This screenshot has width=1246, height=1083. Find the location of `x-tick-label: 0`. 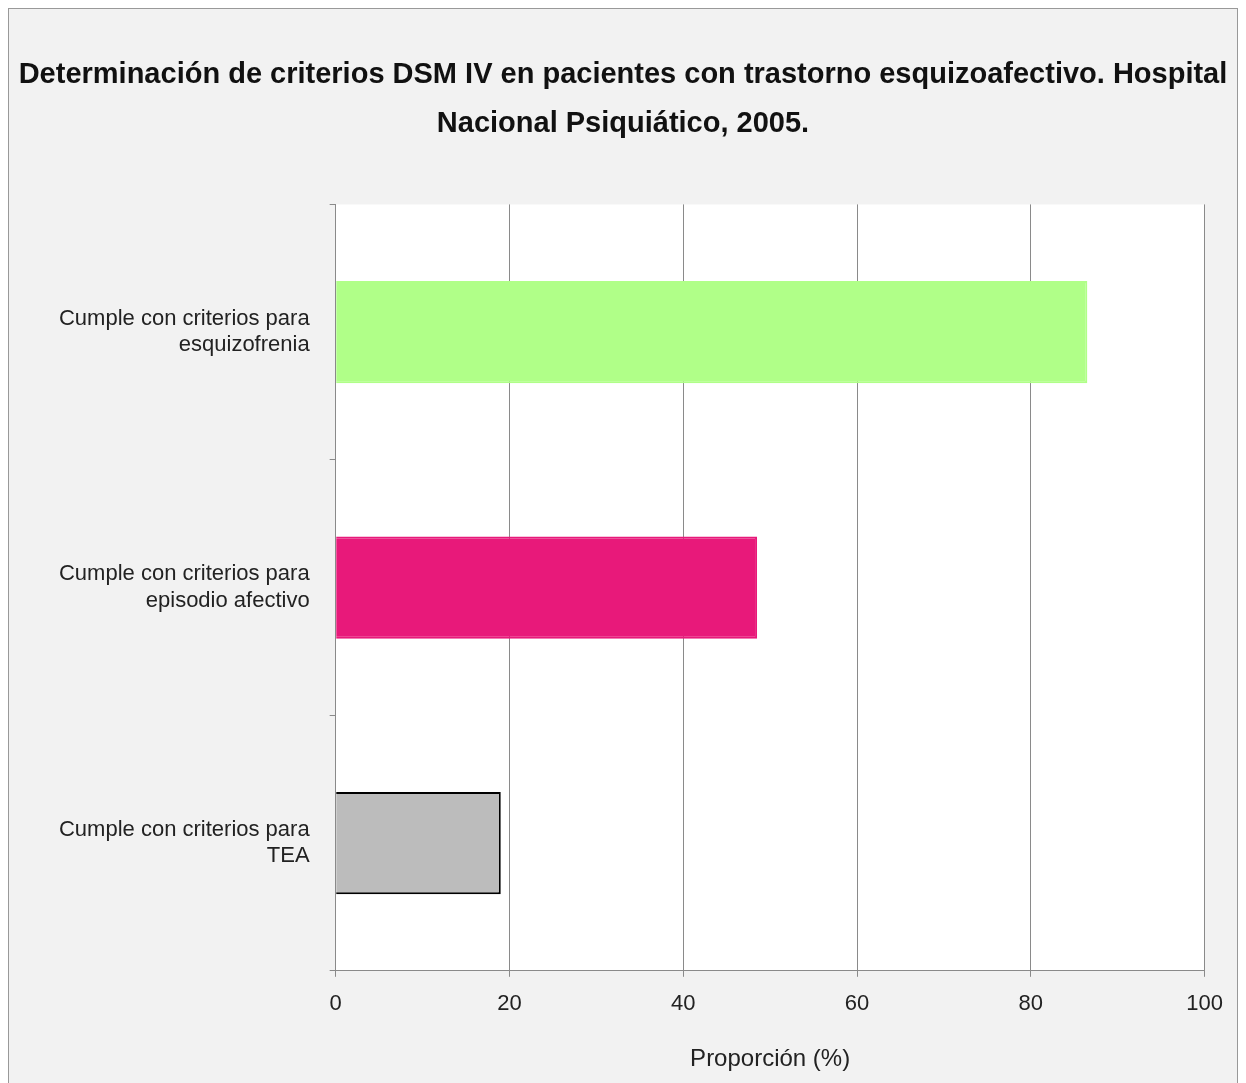

x-tick-label: 0 is located at coordinates (335, 1002).